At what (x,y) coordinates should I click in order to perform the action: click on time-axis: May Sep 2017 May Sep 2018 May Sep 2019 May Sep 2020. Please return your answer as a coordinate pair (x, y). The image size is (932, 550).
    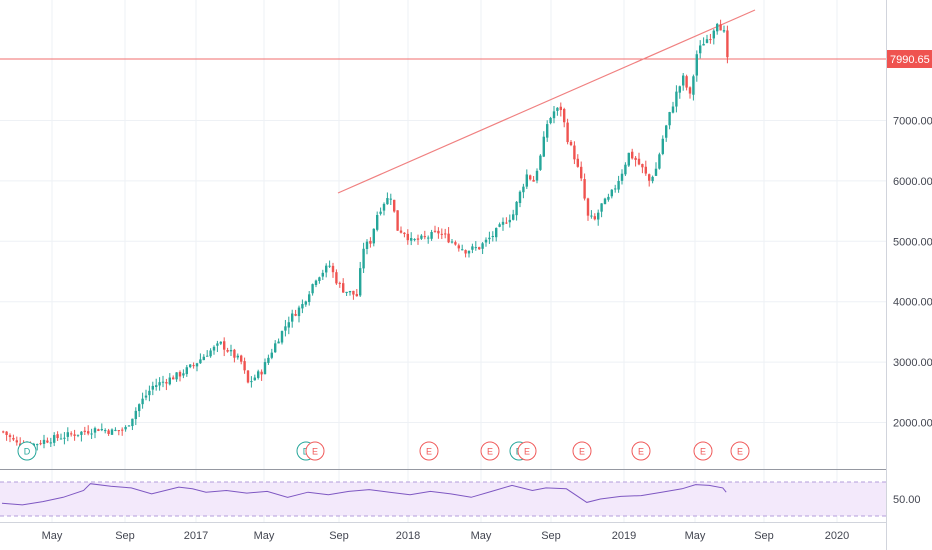
    Looking at the image, I should click on (446, 536).